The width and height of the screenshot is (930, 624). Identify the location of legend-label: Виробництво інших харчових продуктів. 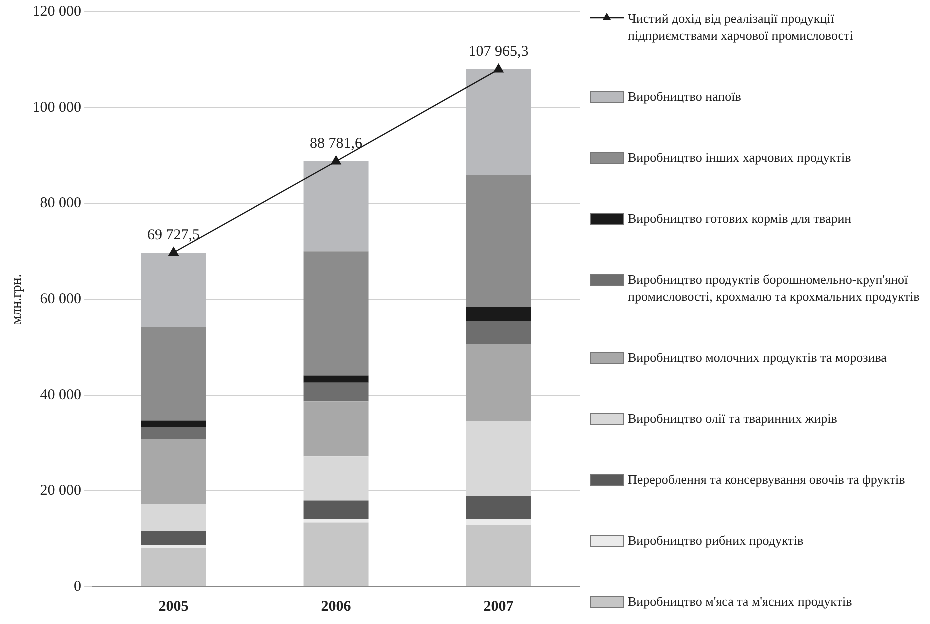
(740, 157).